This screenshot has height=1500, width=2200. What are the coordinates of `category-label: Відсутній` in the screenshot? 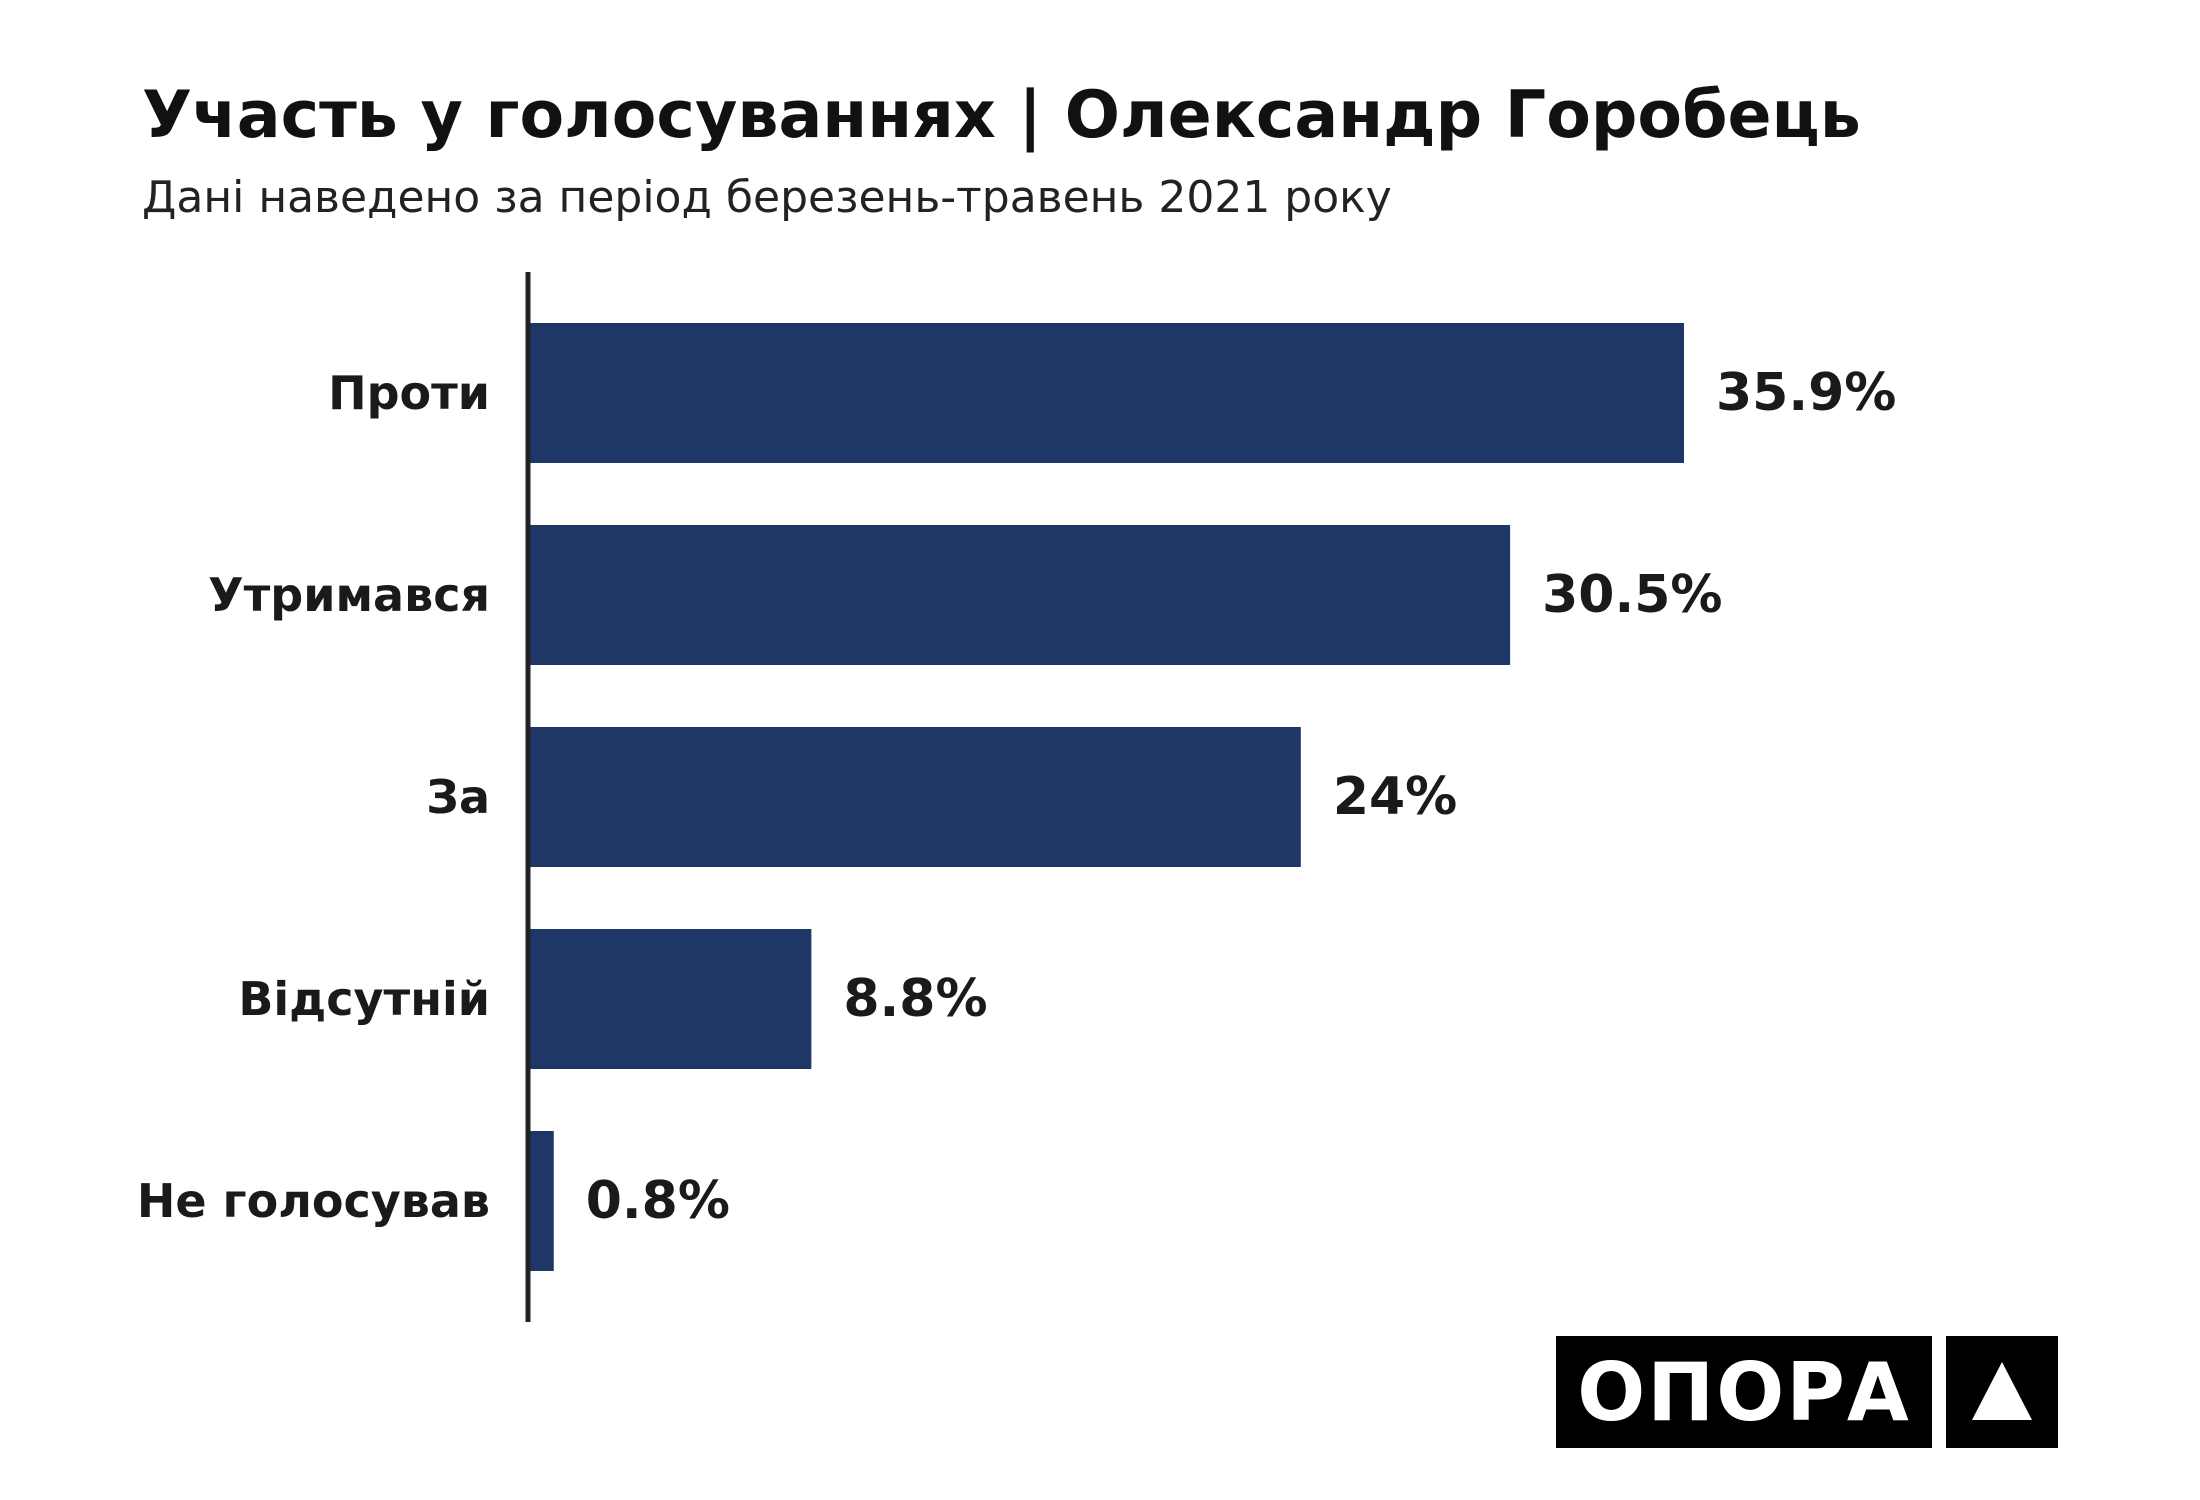 It's located at (364, 999).